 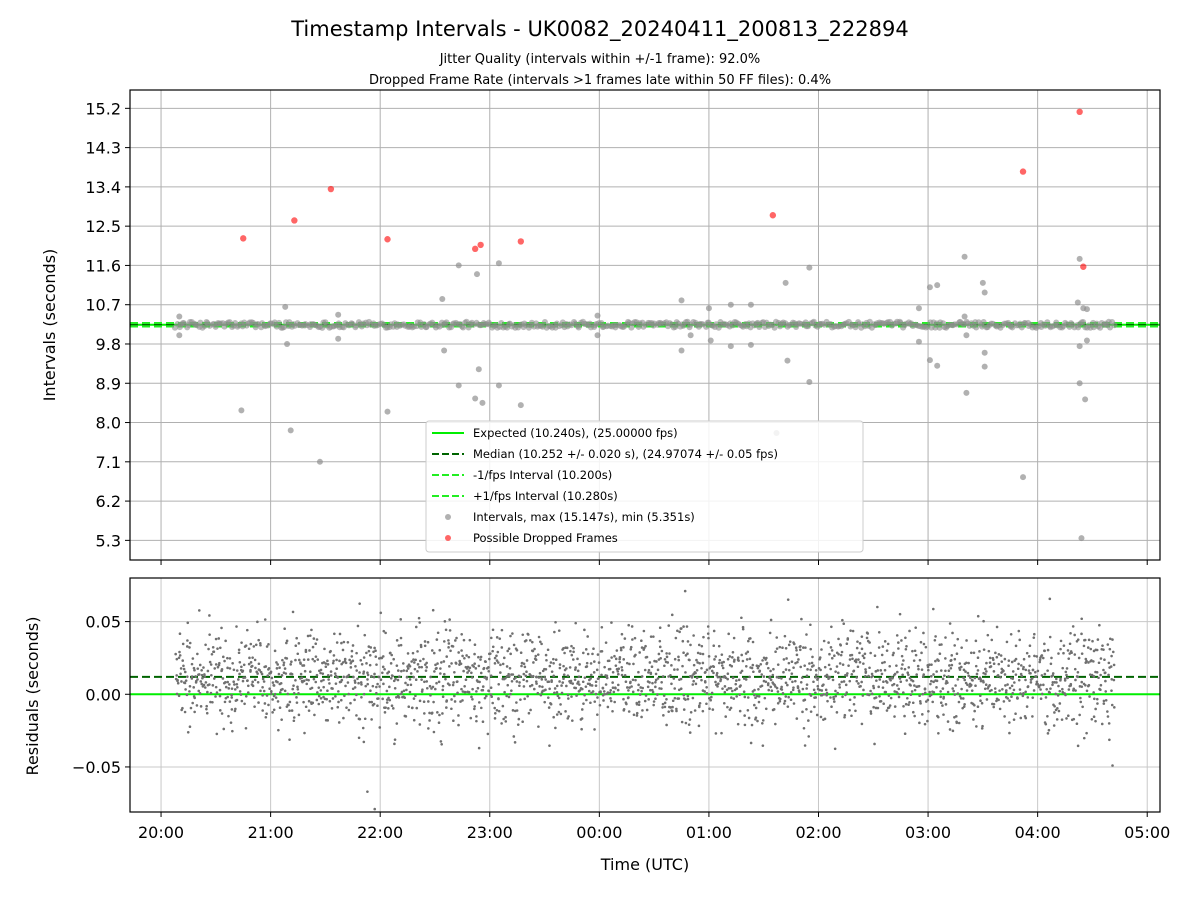 What do you see at coordinates (103, 622) in the screenshot?
I see `residuals-ytick-label: 0.05` at bounding box center [103, 622].